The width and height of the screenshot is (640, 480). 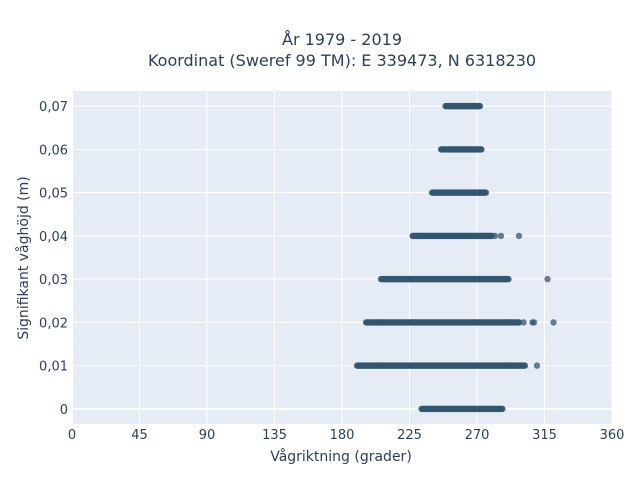 I want to click on x-tick-label: 360, so click(x=612, y=435).